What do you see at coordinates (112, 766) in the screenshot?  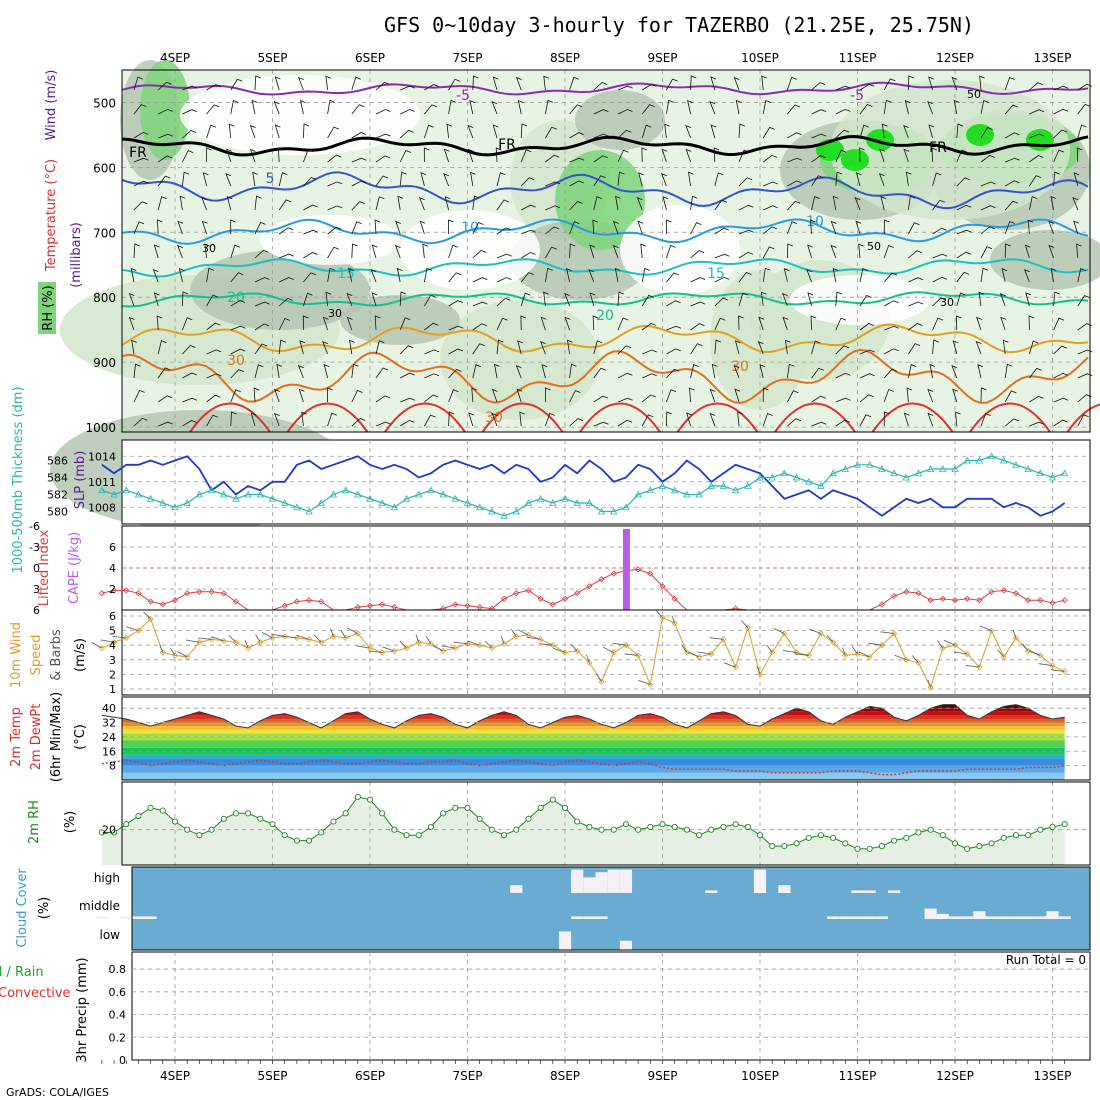 I see `temp-tick-label: 8` at bounding box center [112, 766].